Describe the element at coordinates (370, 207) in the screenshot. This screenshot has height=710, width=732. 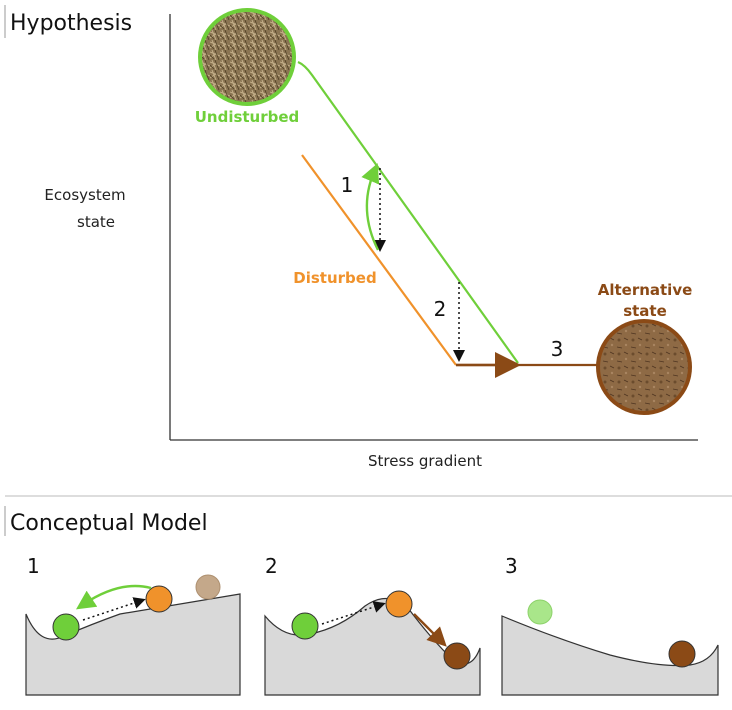
I see `recovery-arrow` at that location.